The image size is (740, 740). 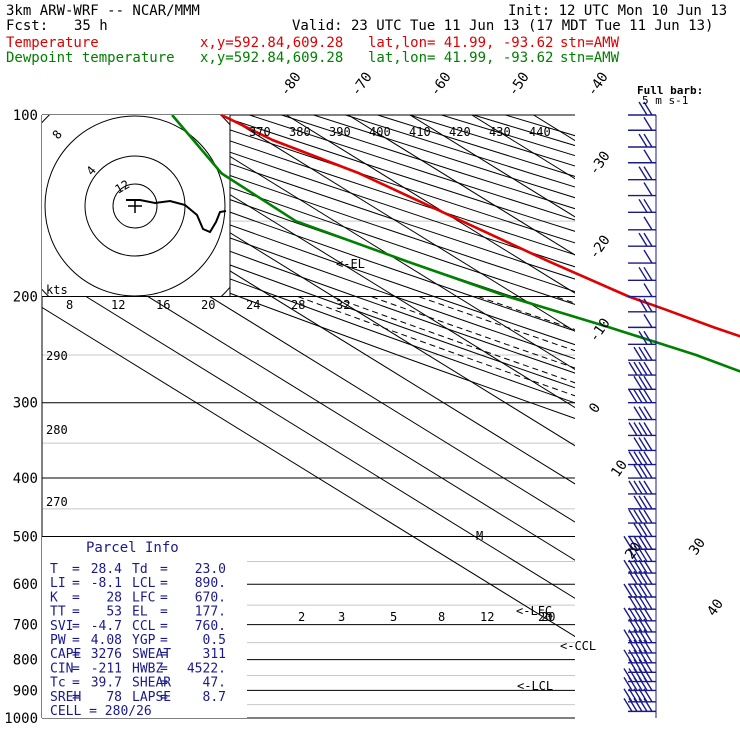 What do you see at coordinates (25, 661) in the screenshot?
I see `pressure-tick-label: 800` at bounding box center [25, 661].